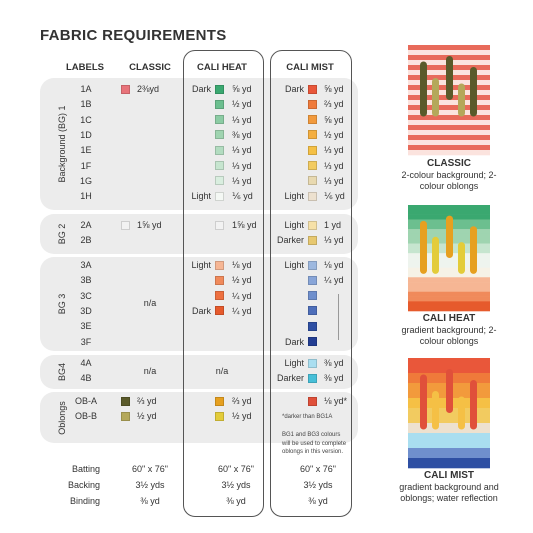 The height and width of the screenshot is (533, 533). Describe the element at coordinates (310, 67) in the screenshot. I see `column-header: CALI MIST` at that location.